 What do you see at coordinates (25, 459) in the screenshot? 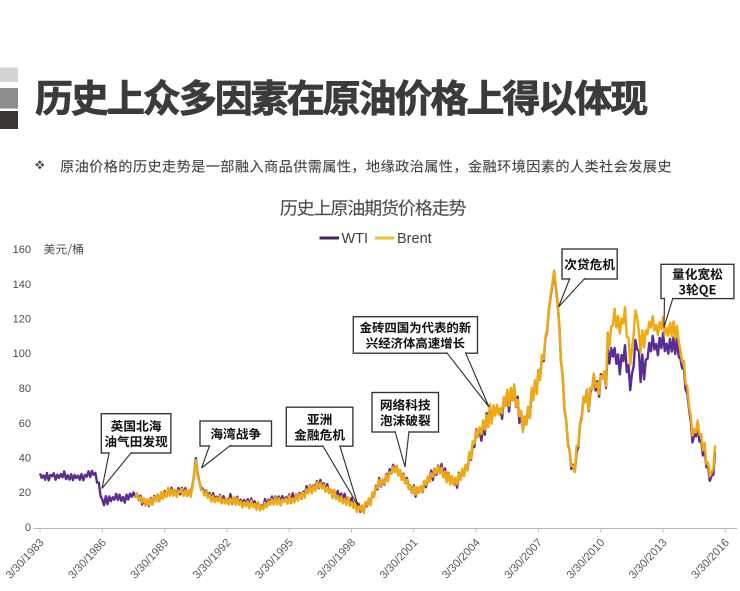
I see `svg-text: 40` at bounding box center [25, 459].